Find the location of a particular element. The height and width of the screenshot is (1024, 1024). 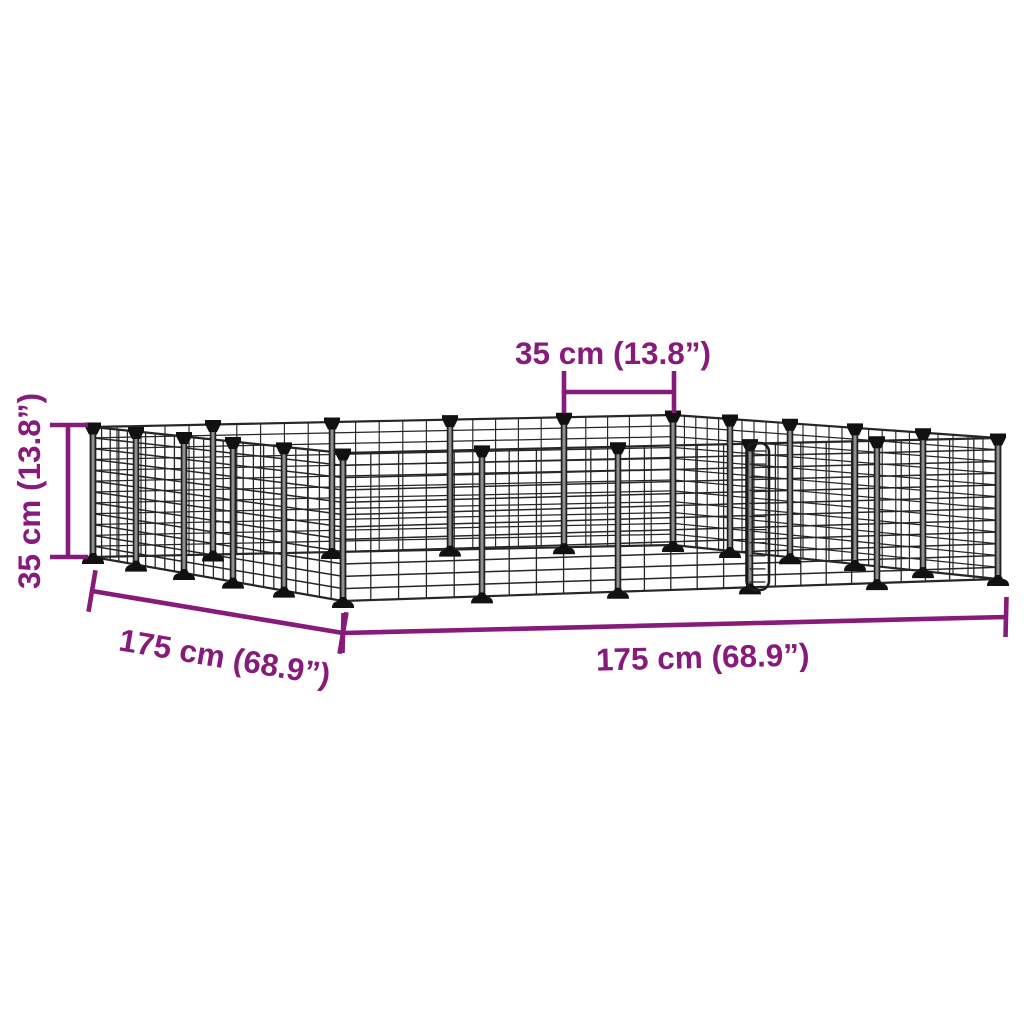

playpen-door is located at coordinates (758, 516).